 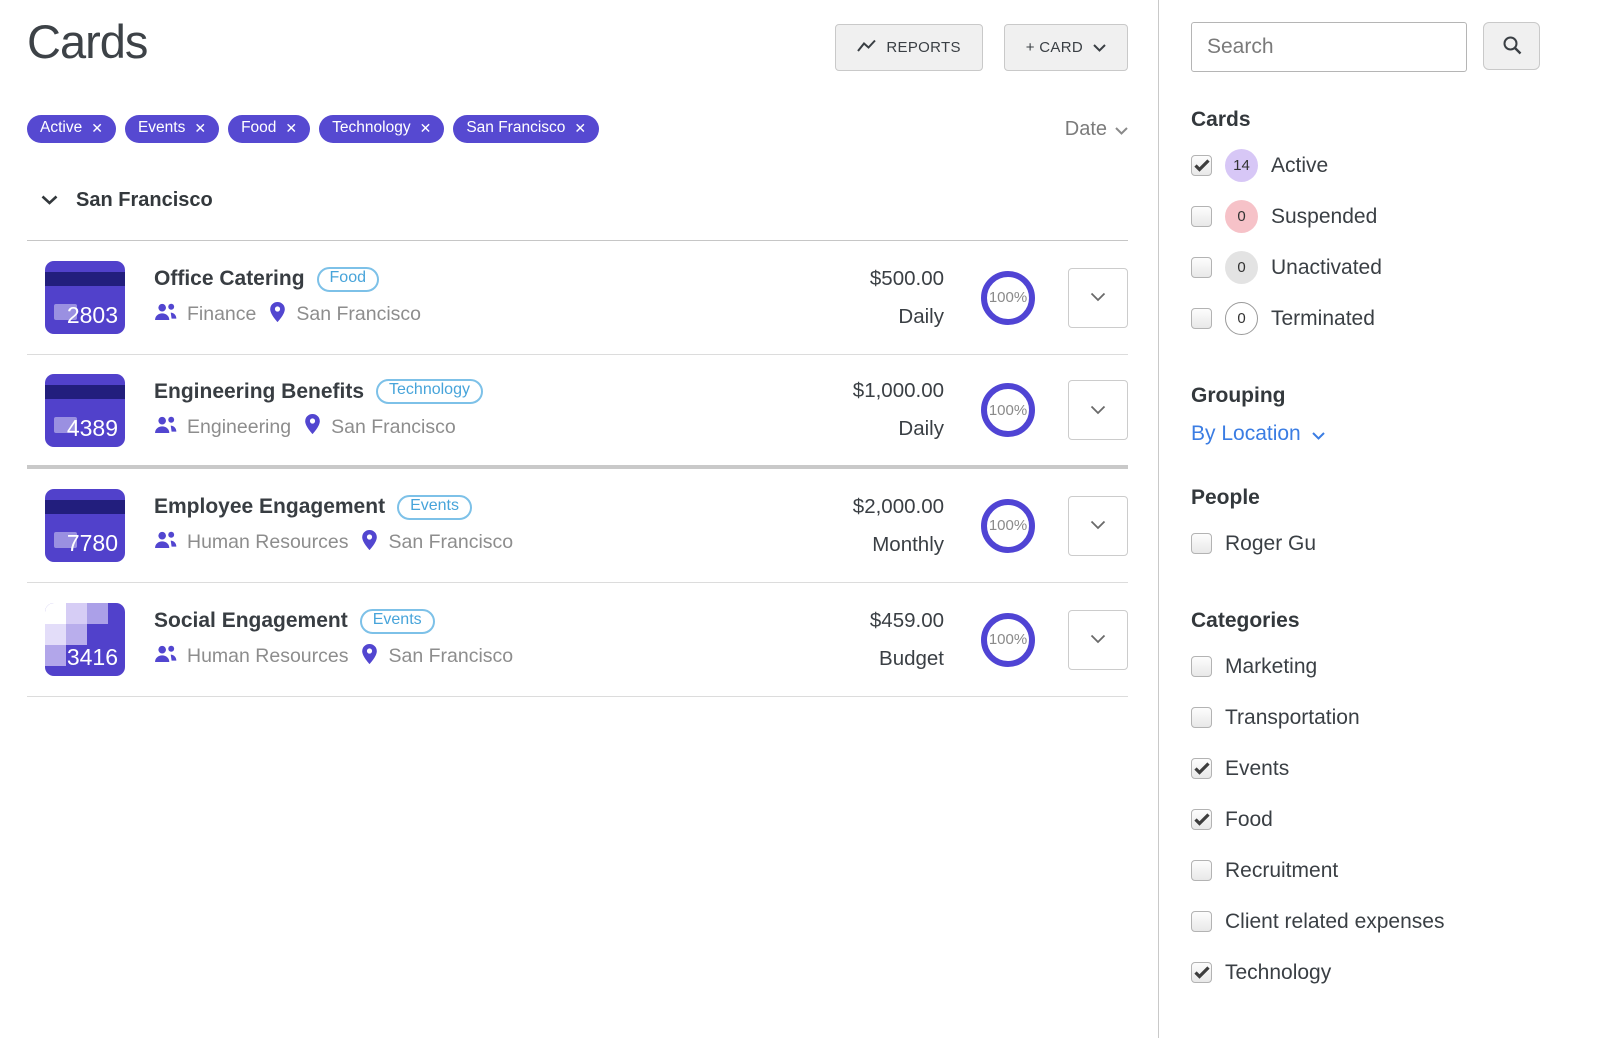 What do you see at coordinates (1065, 47) in the screenshot?
I see `add-card-button: + CARD` at bounding box center [1065, 47].